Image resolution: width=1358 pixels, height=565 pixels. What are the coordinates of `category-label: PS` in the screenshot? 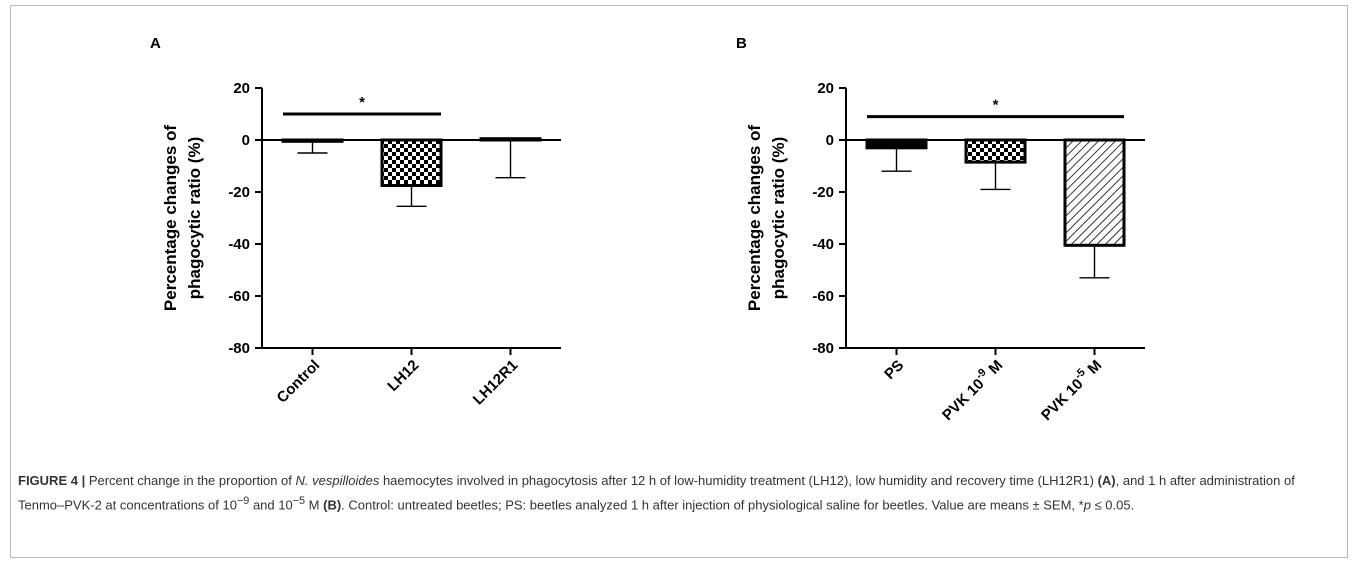 It's located at (894, 370).